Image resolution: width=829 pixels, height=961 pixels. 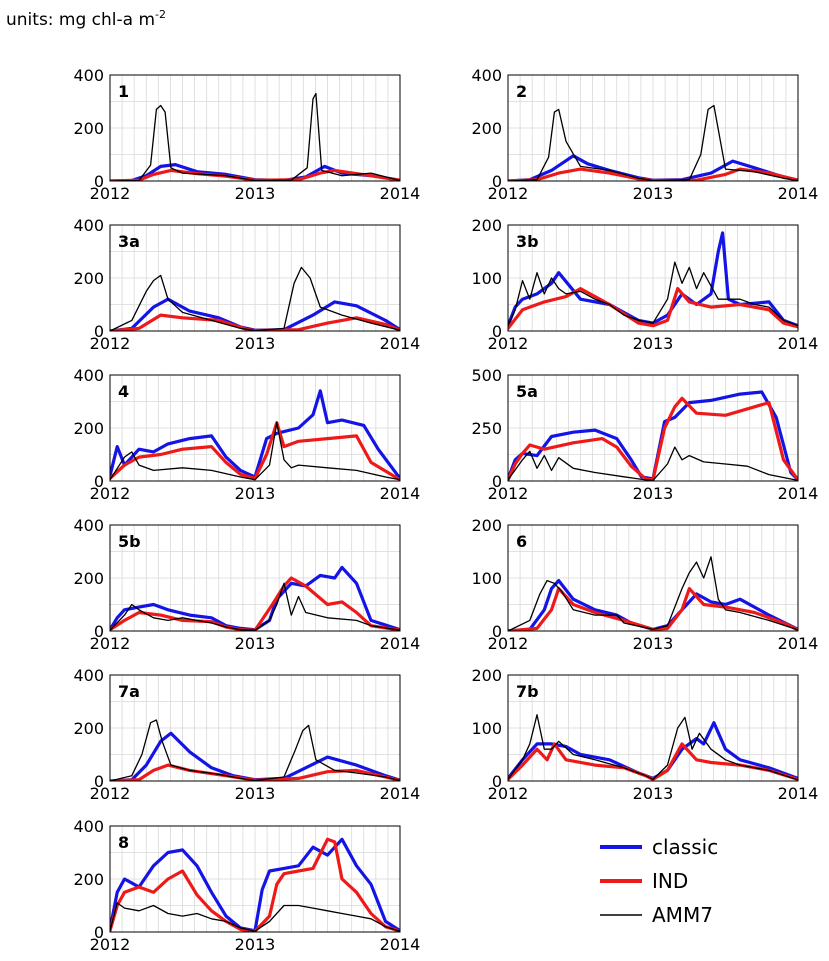 I want to click on panel-label: 7b, so click(x=527, y=691).